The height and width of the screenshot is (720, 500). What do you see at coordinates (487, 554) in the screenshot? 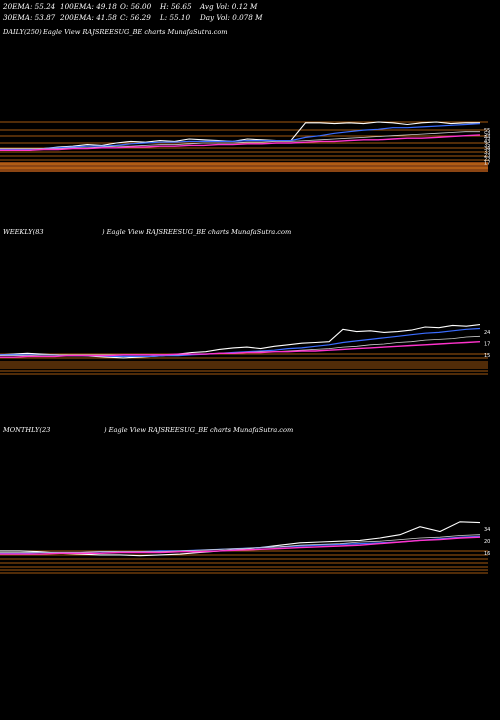
I see `right-tick-label: 16` at bounding box center [487, 554].